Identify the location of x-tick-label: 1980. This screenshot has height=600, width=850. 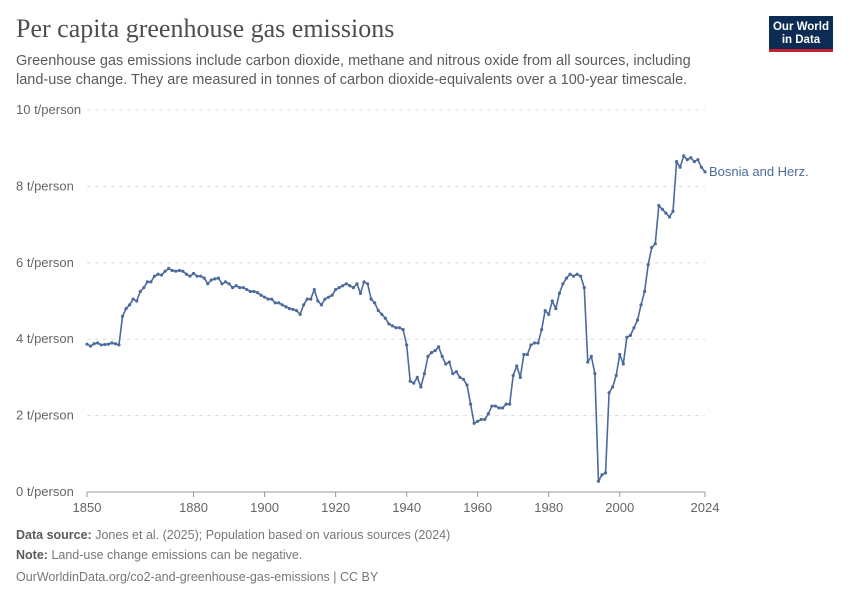
(548, 507).